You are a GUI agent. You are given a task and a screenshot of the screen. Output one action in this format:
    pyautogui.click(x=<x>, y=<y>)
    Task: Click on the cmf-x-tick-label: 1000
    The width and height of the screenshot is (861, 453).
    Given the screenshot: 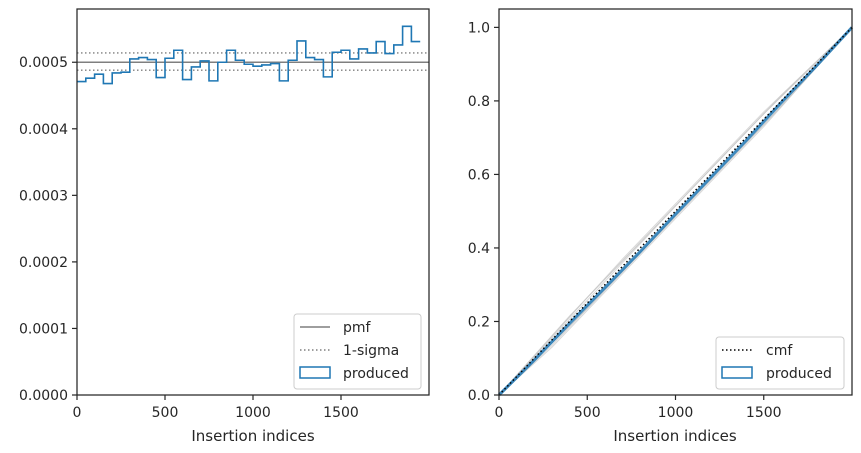 What is the action you would take?
    pyautogui.click(x=676, y=413)
    